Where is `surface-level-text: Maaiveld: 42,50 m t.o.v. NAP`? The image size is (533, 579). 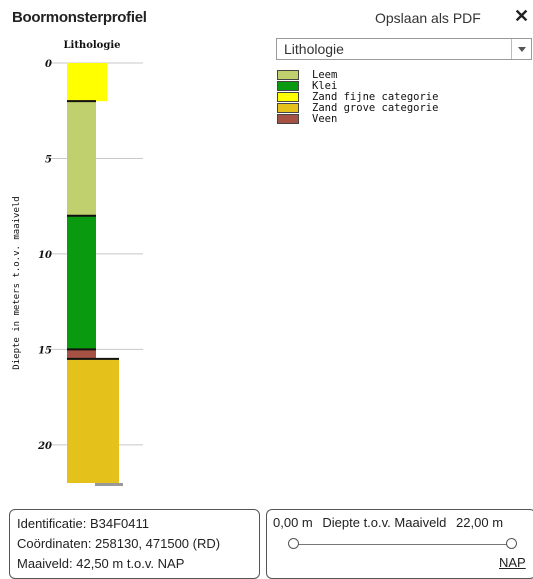 surface-level-text: Maaiveld: 42,50 m t.o.v. NAP is located at coordinates (101, 563).